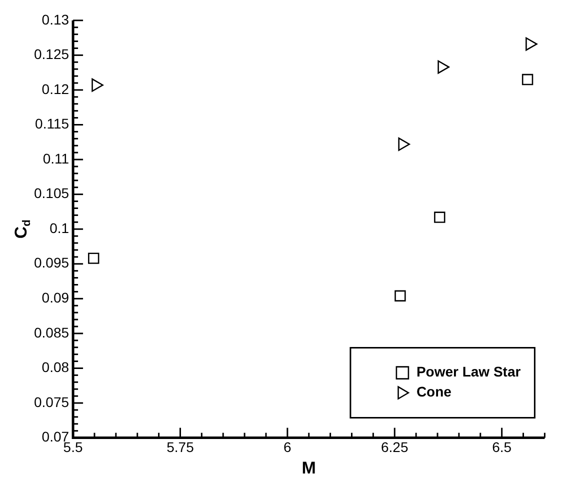 The height and width of the screenshot is (487, 561). I want to click on legend-label: Cone, so click(434, 392).